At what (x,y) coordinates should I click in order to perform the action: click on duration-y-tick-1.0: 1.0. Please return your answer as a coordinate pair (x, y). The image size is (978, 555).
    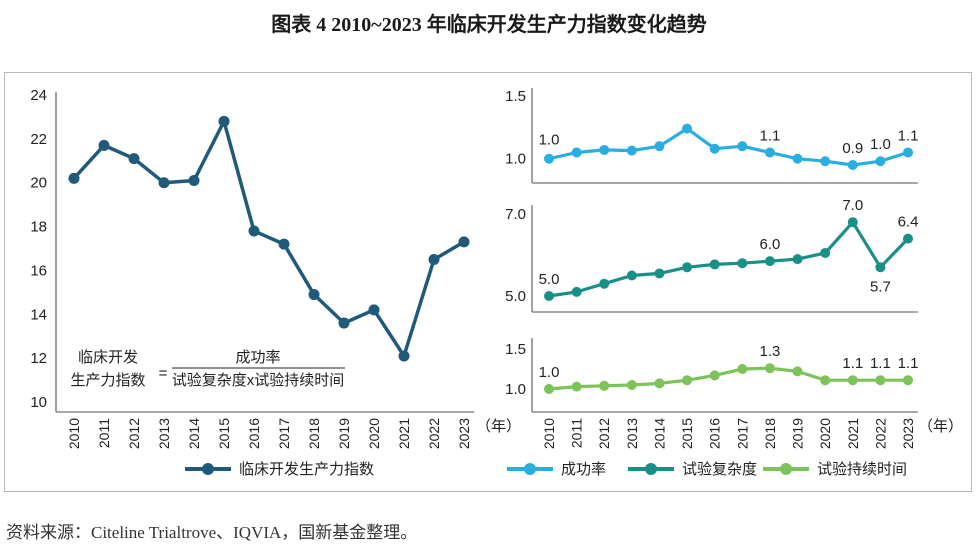
    Looking at the image, I should click on (515, 389).